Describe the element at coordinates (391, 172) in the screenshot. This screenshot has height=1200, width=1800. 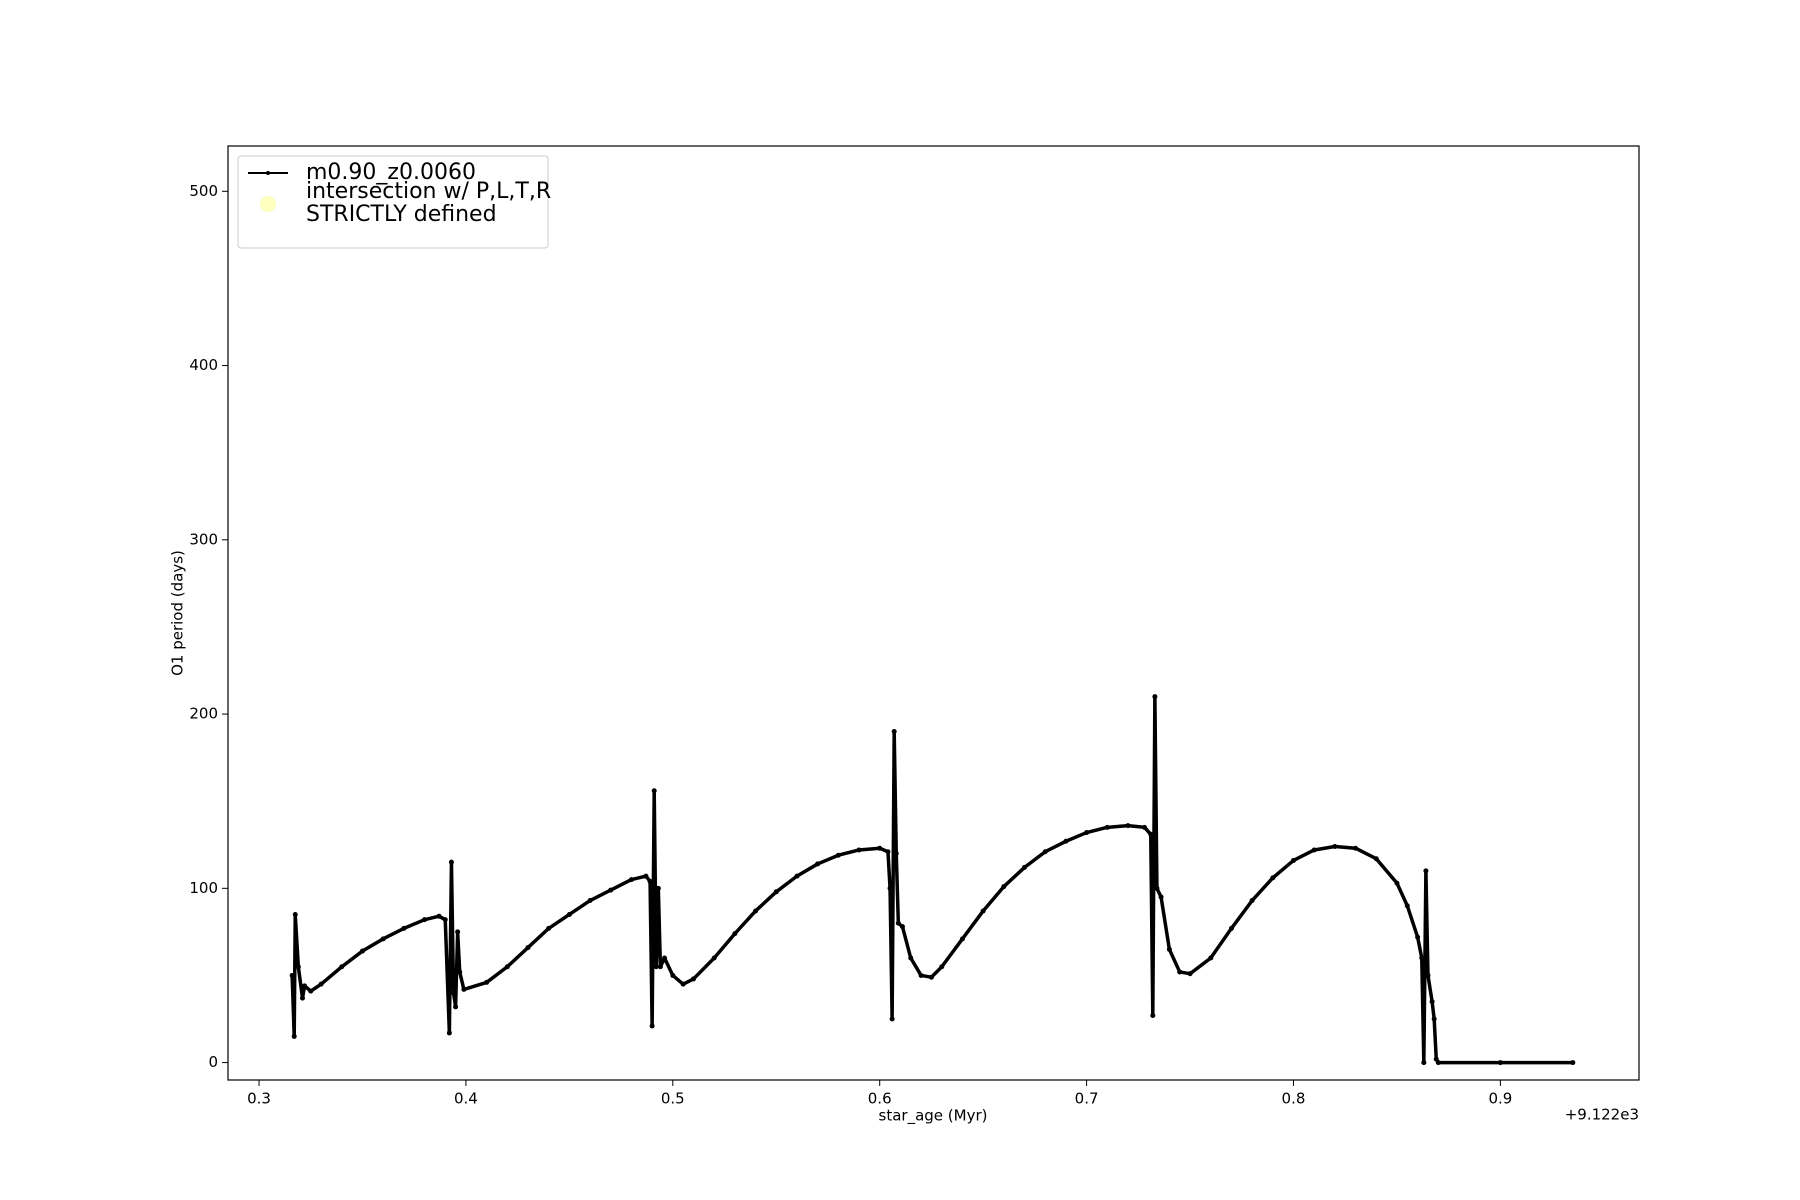
I see `legend-label: m0.90_z0.0060` at that location.